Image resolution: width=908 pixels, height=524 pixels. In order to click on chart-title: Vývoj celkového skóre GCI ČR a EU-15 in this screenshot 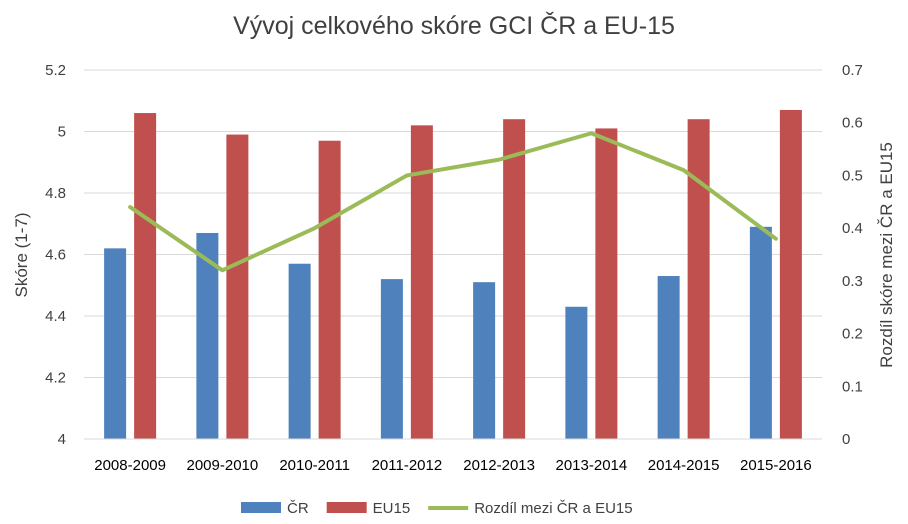, I will do `click(454, 25)`.